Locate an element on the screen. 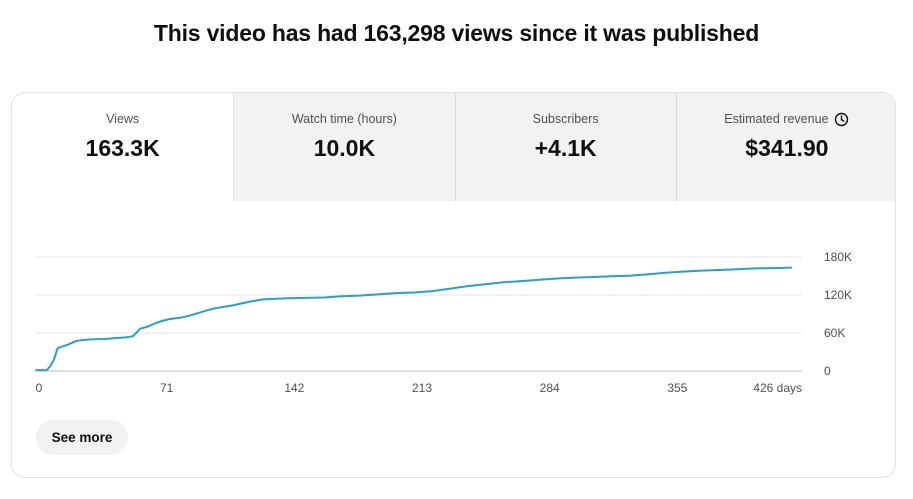 Image resolution: width=913 pixels, height=499 pixels. x-tick-label: 0 is located at coordinates (39, 388).